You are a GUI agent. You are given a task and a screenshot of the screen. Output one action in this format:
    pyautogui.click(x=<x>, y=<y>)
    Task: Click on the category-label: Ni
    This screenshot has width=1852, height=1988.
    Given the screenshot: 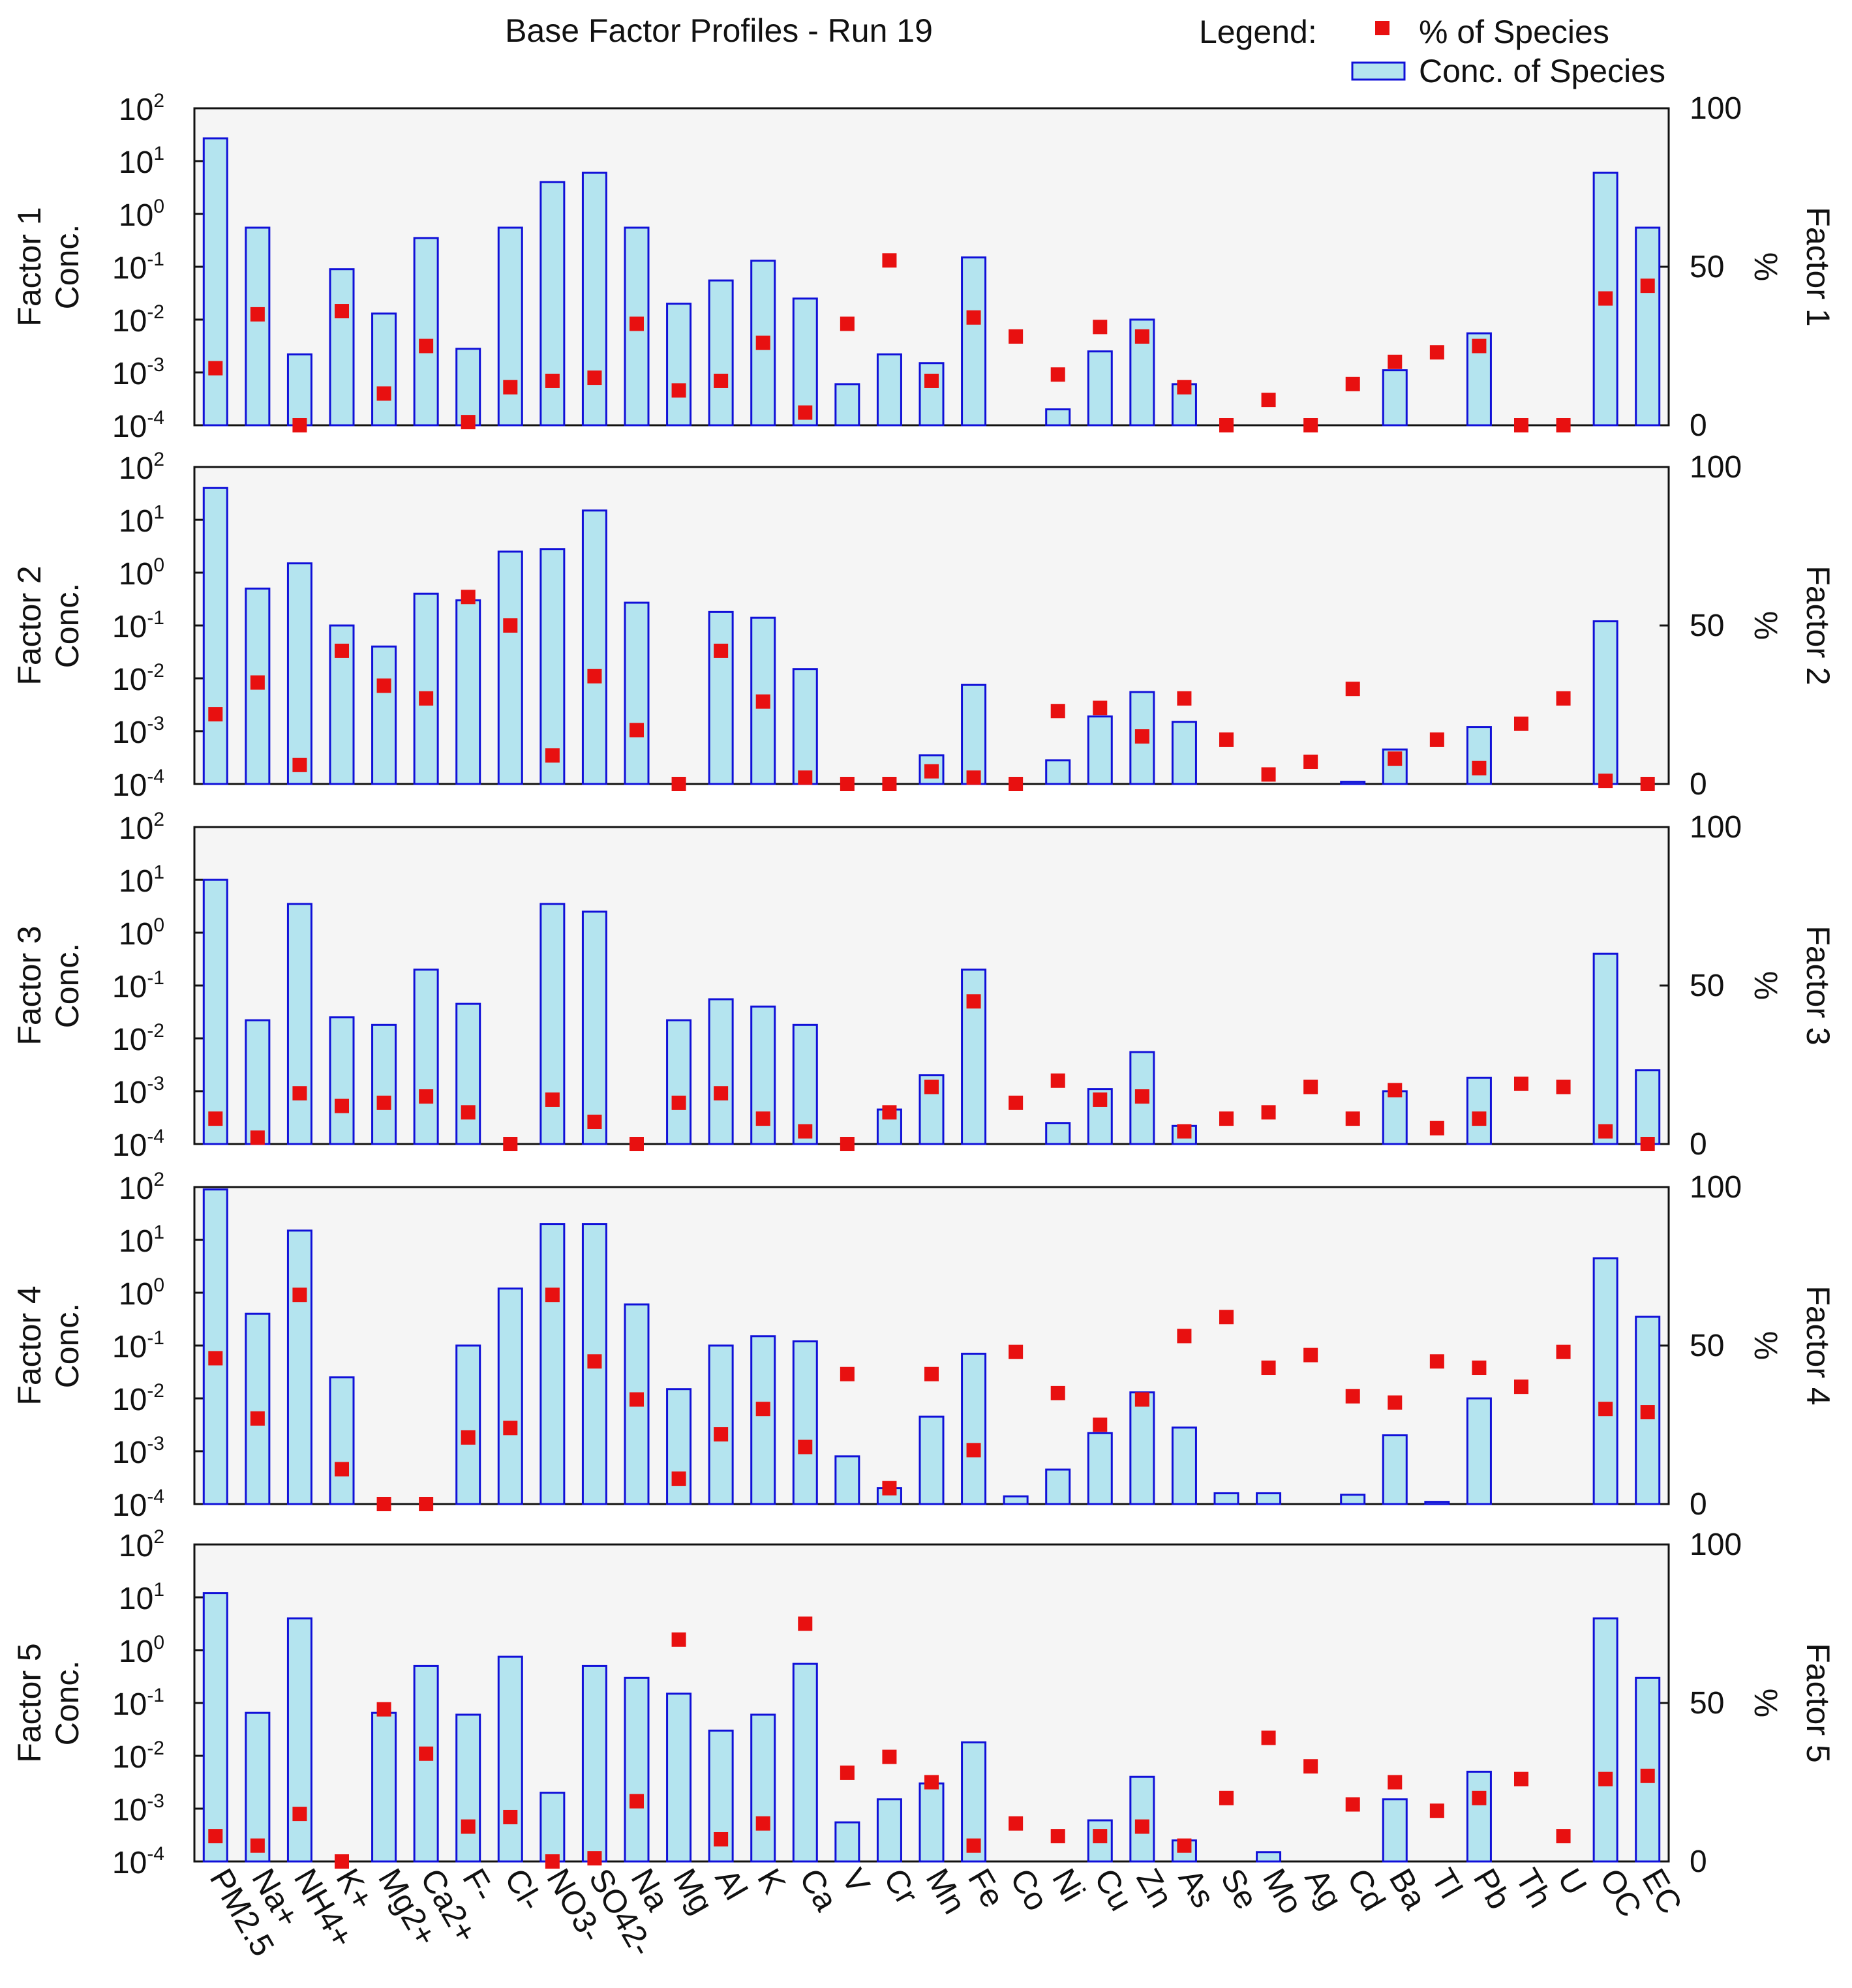 What is the action you would take?
    pyautogui.click(x=1068, y=1886)
    